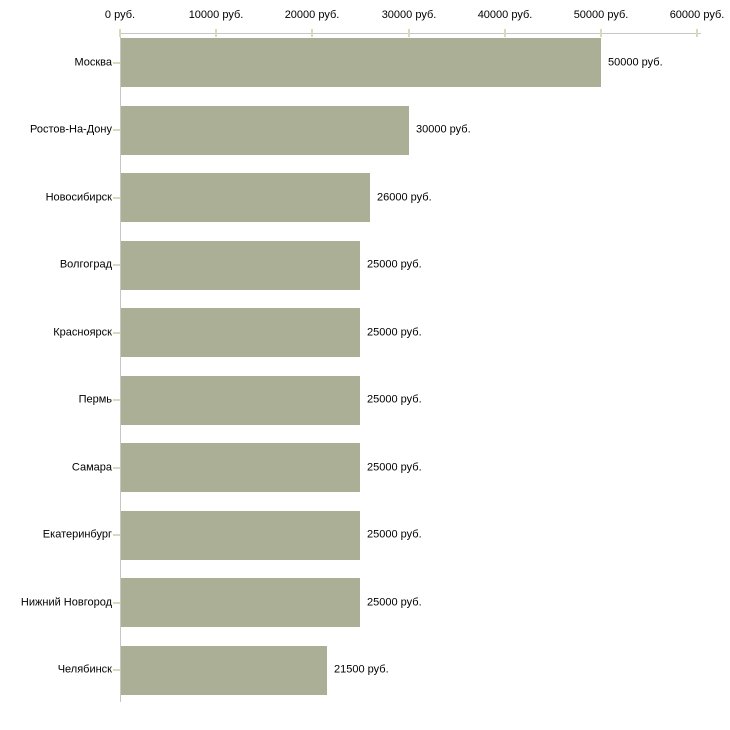 This screenshot has width=730, height=730. I want to click on value-label: 50000 руб., so click(635, 62).